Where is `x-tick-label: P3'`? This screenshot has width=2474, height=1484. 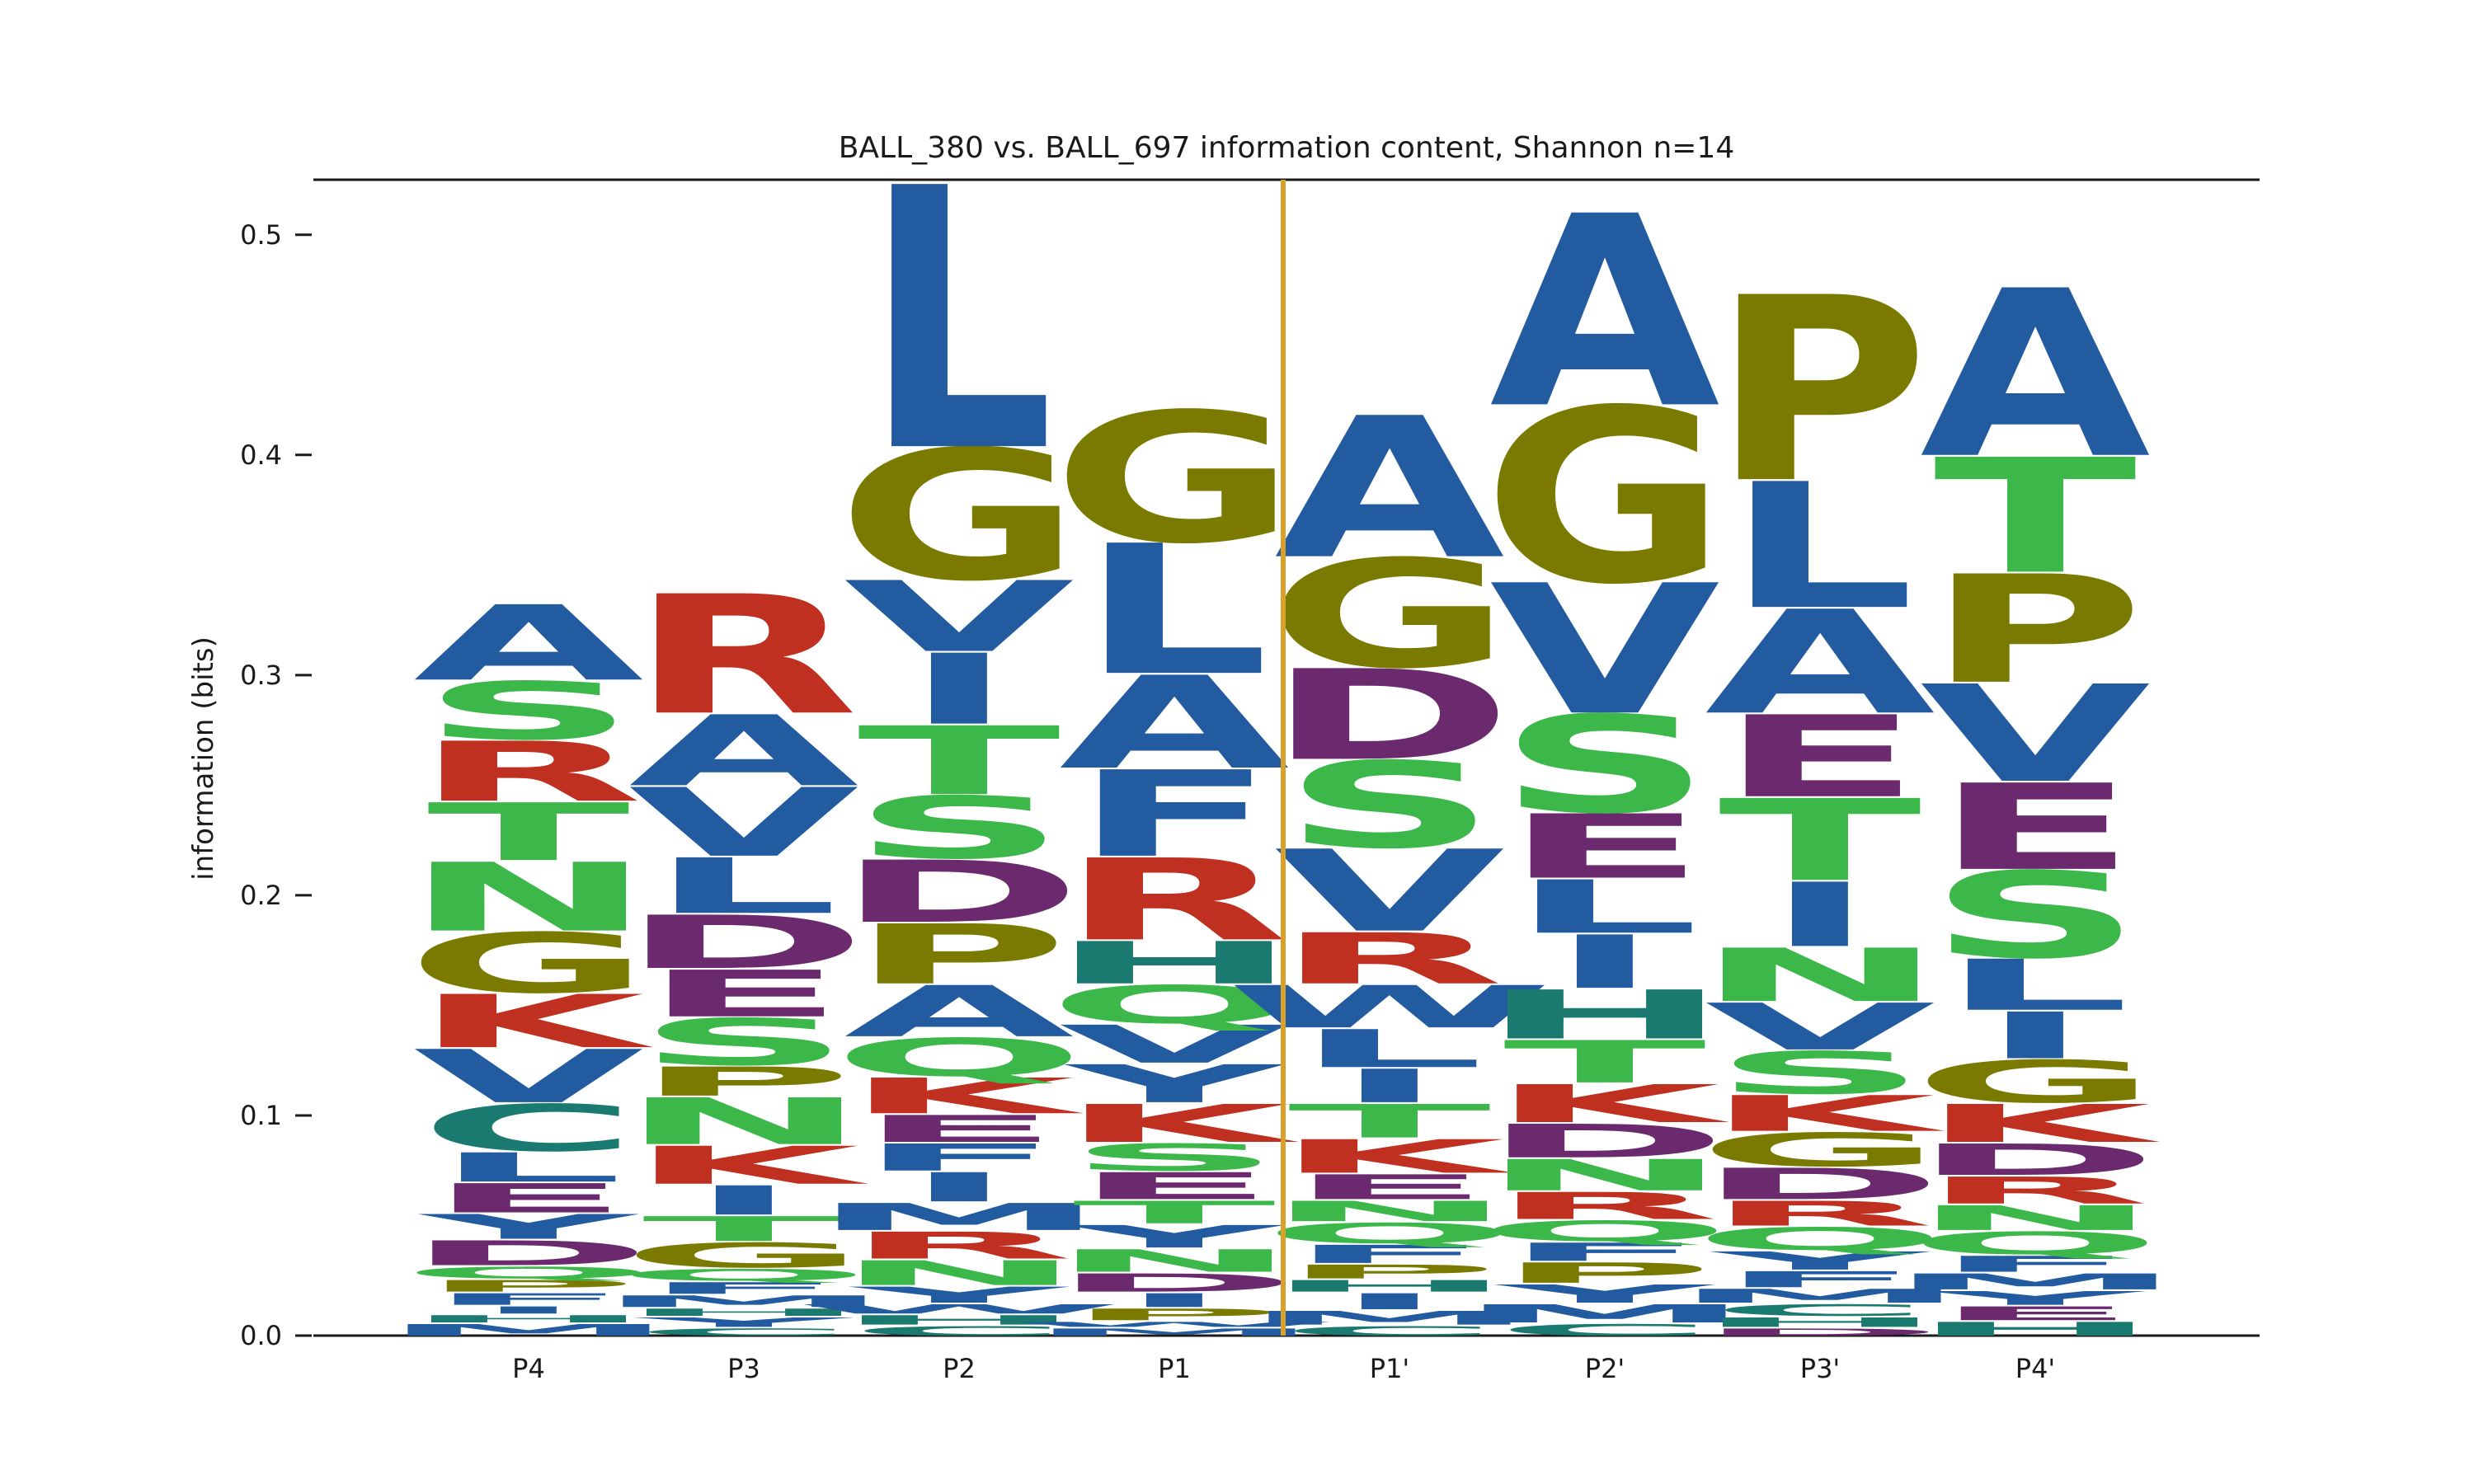 x-tick-label: P3' is located at coordinates (1820, 1368).